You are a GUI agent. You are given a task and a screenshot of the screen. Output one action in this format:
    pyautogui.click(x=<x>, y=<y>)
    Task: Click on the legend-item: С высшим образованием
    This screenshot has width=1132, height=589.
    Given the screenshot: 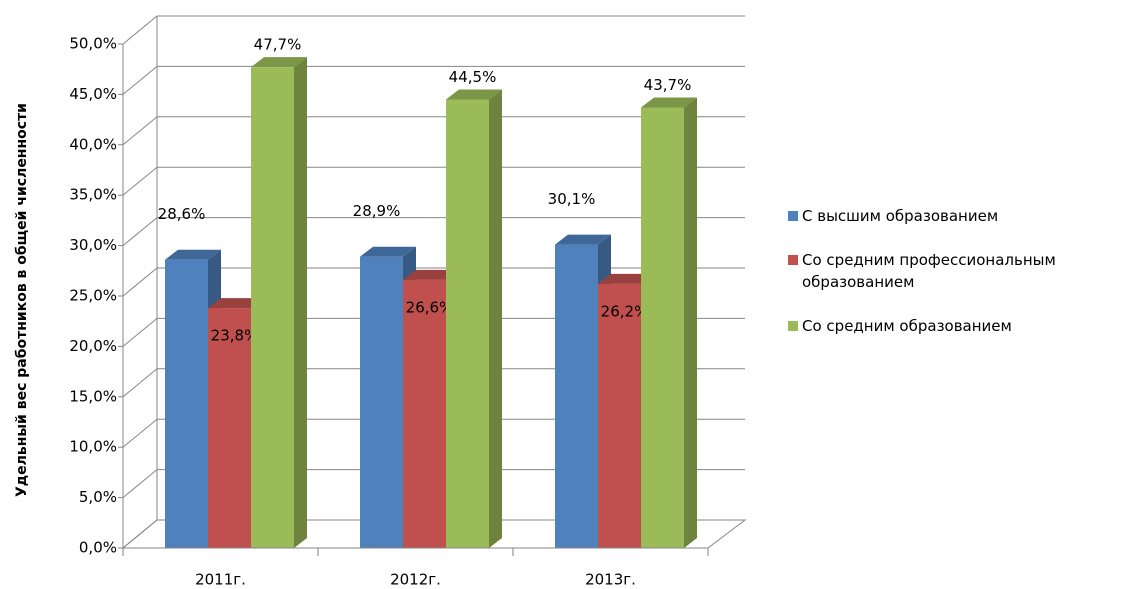 What is the action you would take?
    pyautogui.click(x=958, y=216)
    